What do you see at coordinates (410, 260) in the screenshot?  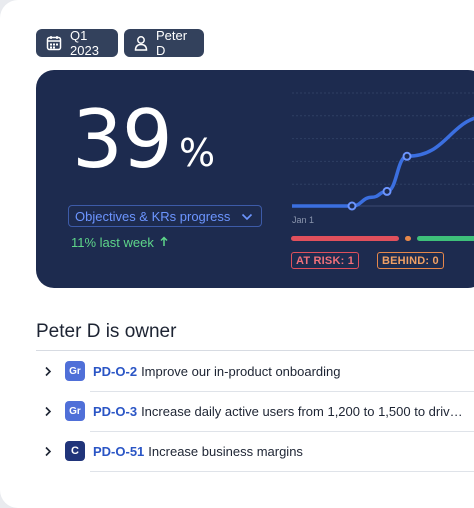 I see `behind-badge: BEHIND: 0` at bounding box center [410, 260].